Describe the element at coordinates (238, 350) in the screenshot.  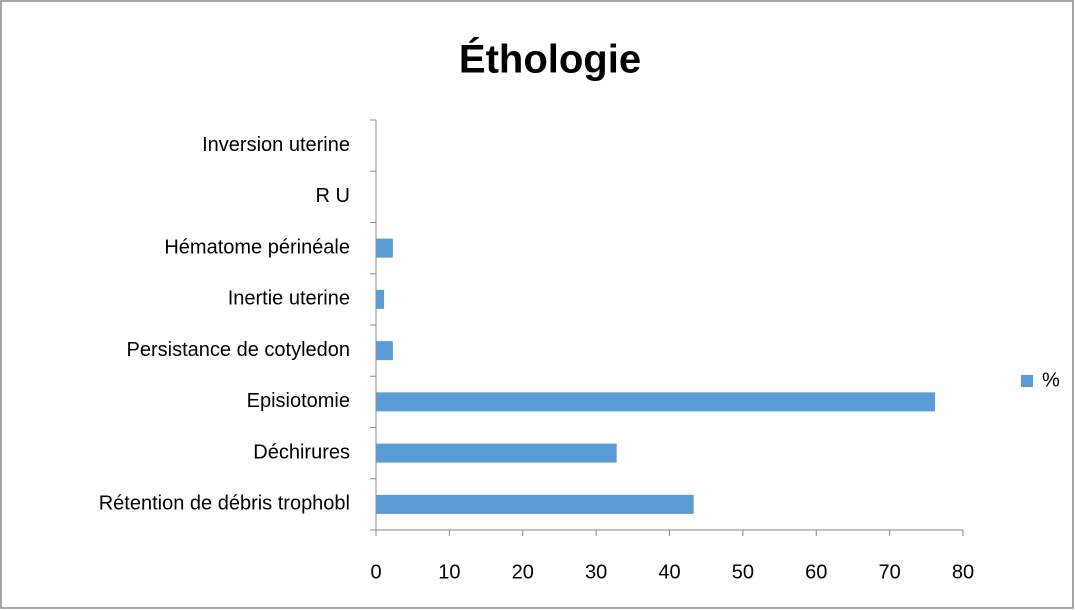
I see `y-tick-label: Persistance de cotyledon` at that location.